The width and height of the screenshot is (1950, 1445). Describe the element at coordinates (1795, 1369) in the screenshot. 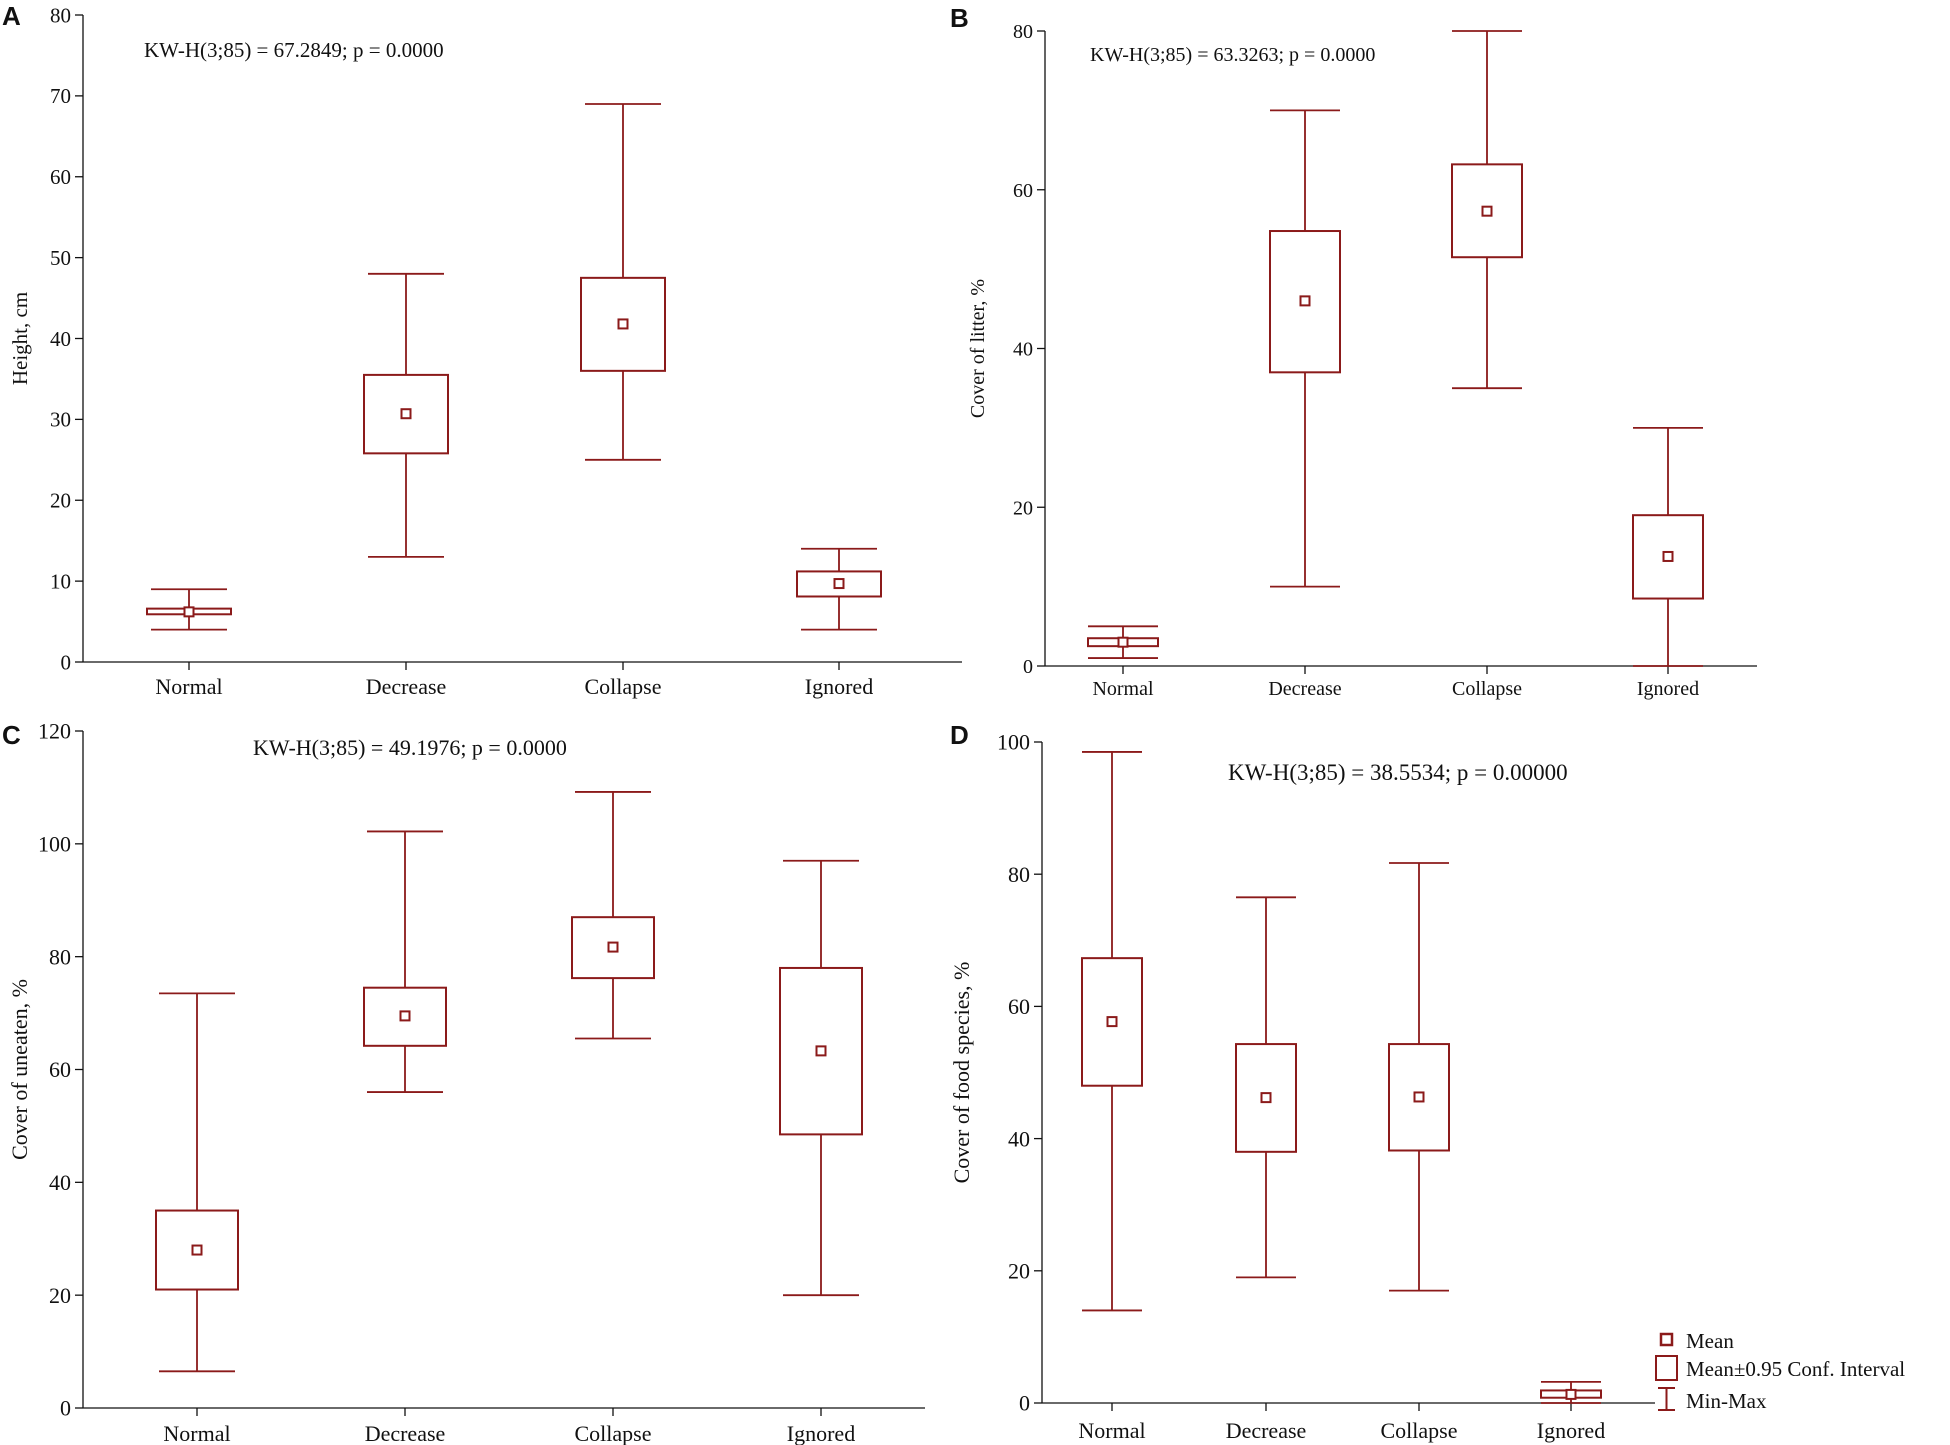

I see `legend-ci-label: Mean±0.95 Conf. Interval` at that location.